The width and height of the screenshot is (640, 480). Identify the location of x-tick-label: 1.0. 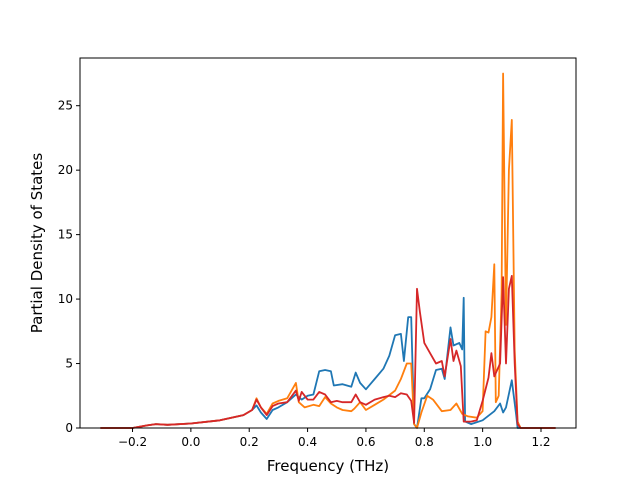
(482, 442).